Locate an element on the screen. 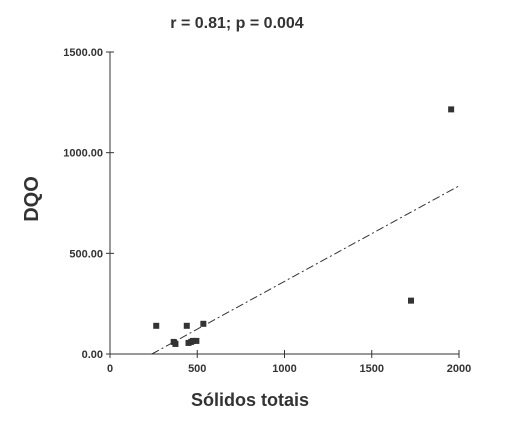  x-tick-label: 2000 is located at coordinates (459, 369).